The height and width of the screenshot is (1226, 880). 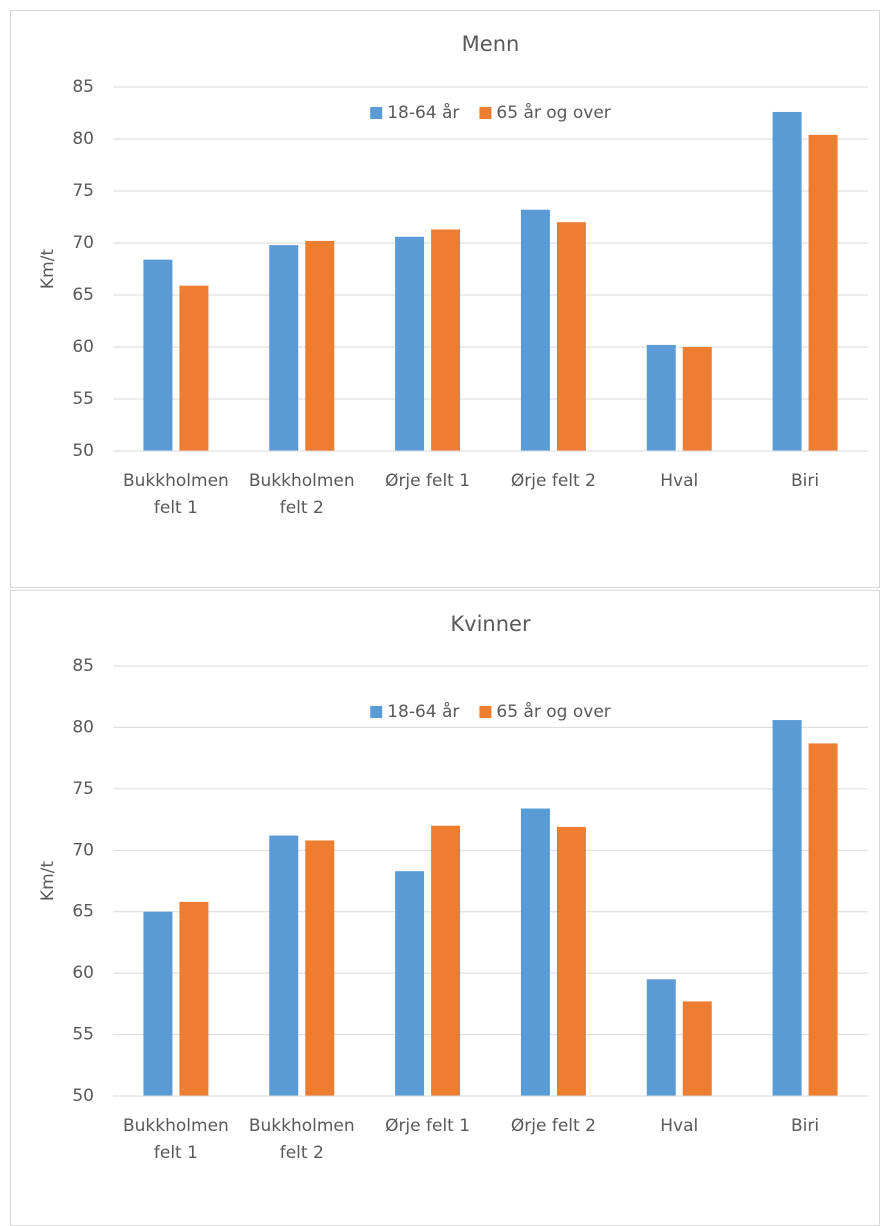 I want to click on chart-title: Kvinner, so click(x=490, y=624).